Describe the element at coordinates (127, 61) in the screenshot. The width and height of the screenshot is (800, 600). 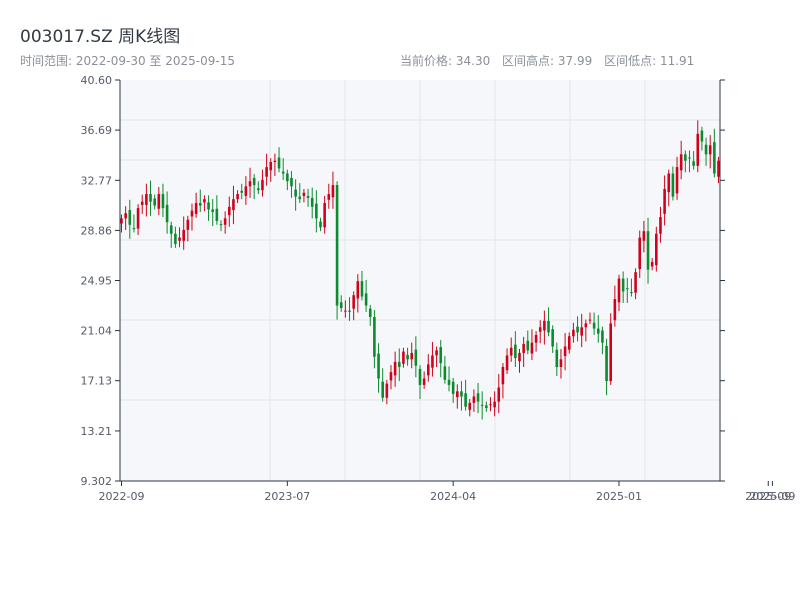
I see `date-range-label: 时间范围: 2022-09-30 至 2025-09-15` at that location.